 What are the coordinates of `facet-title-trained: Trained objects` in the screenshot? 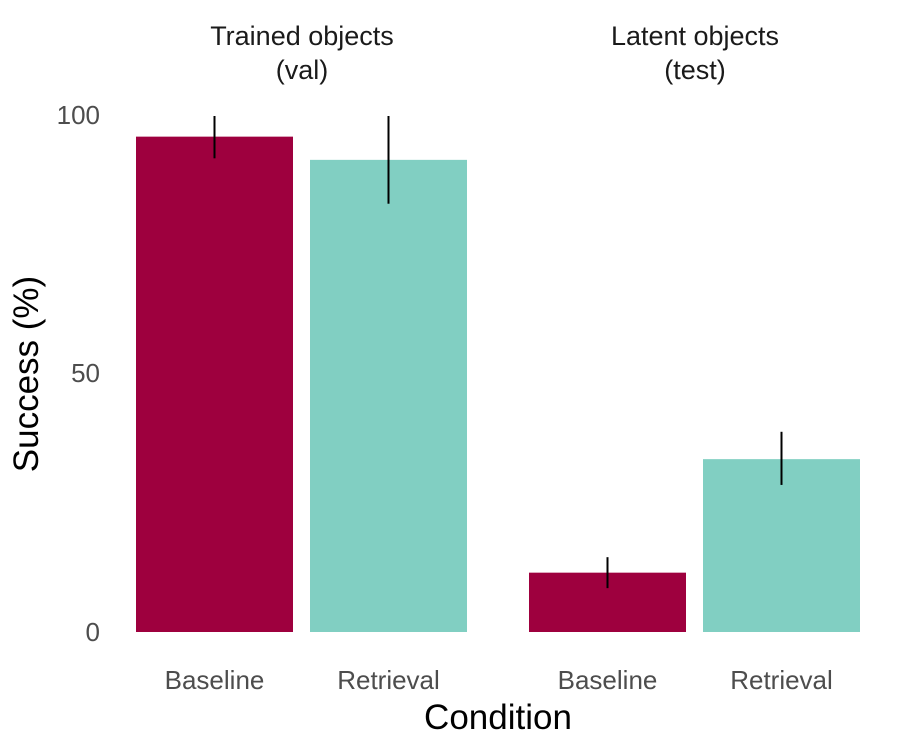 It's located at (302, 36).